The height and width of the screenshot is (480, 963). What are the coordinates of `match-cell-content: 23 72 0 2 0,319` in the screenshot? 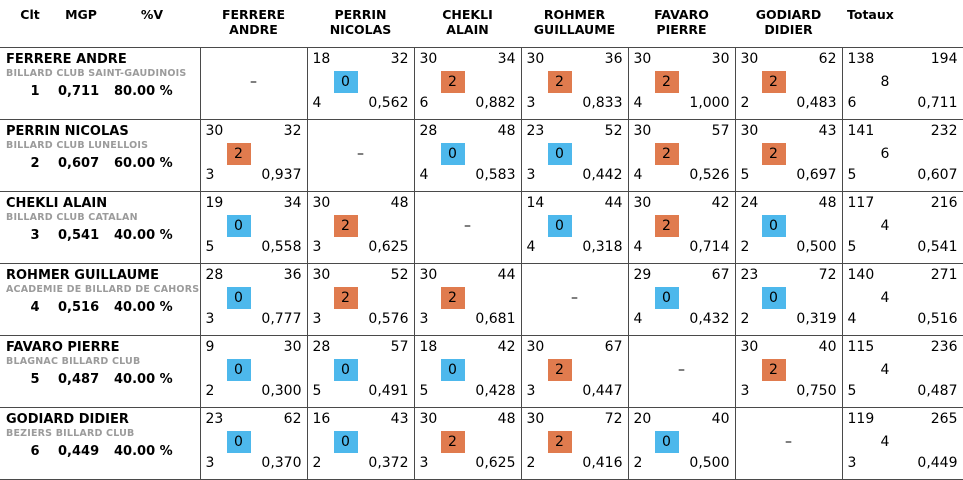 It's located at (789, 298).